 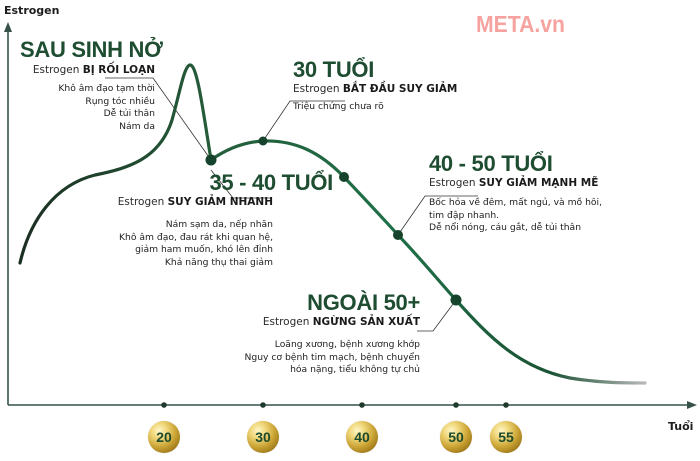 I want to click on symptom: Nguy cơ bệnh tim mạch, bệnh chuyển, so click(x=332, y=357).